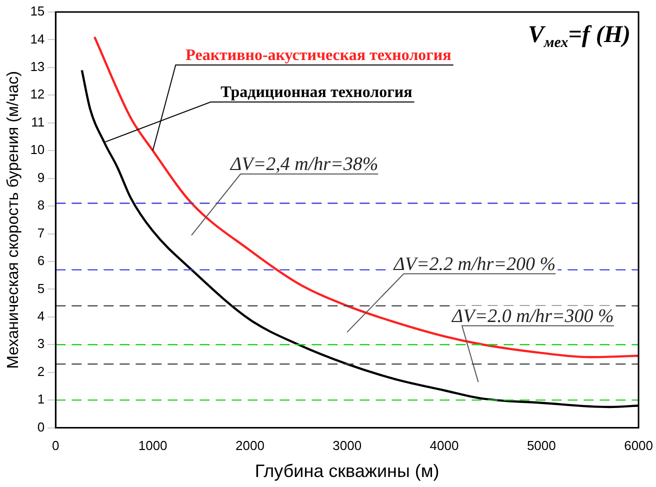 The height and width of the screenshot is (487, 656). What do you see at coordinates (638, 446) in the screenshot?
I see `x-tick-label: 6000` at bounding box center [638, 446].